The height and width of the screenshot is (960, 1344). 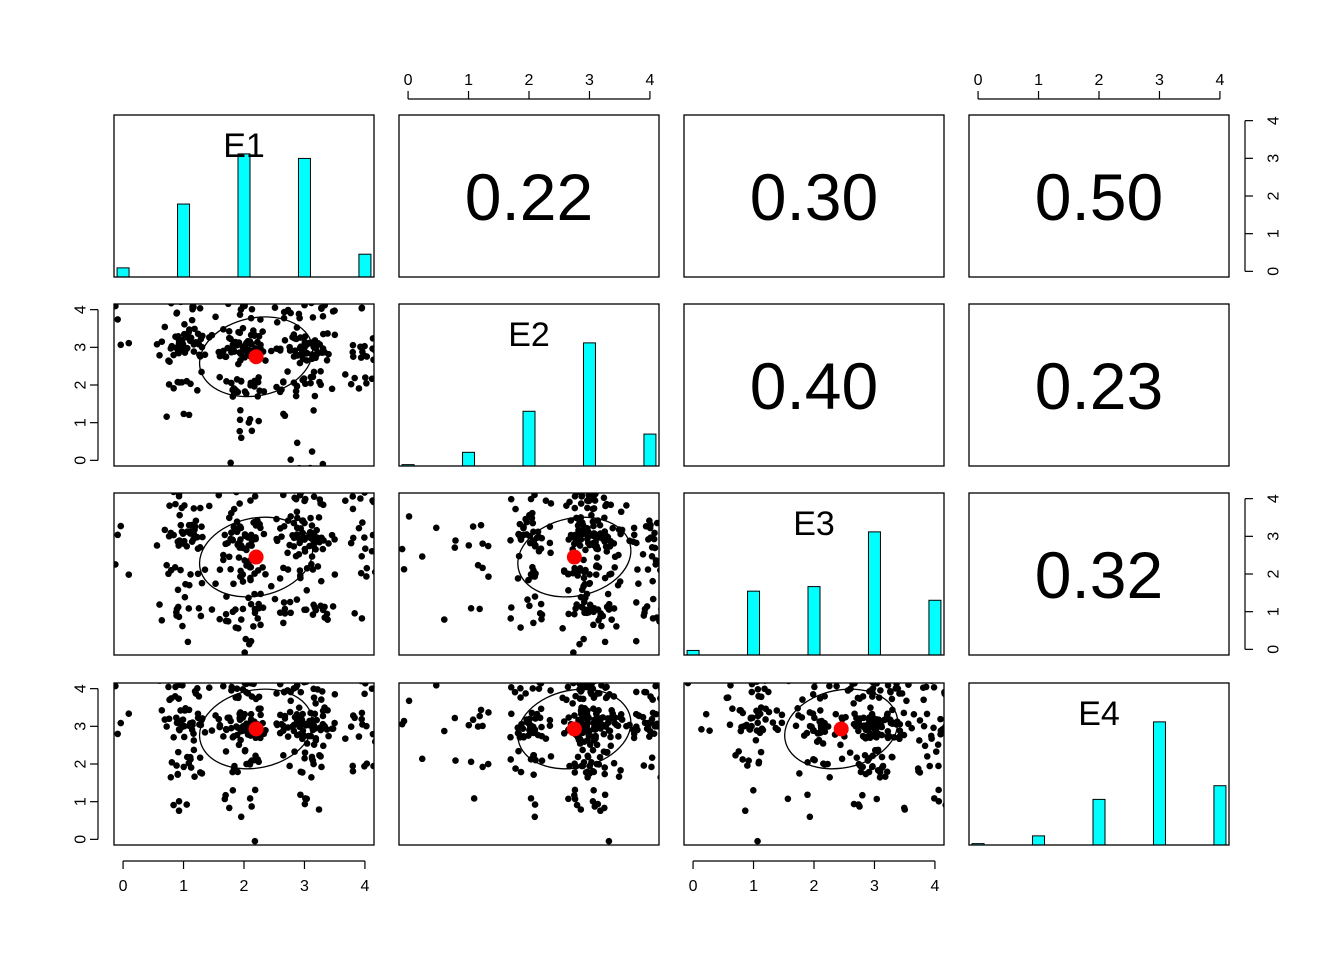 I want to click on panel-E3-E3: E3, so click(x=814, y=574).